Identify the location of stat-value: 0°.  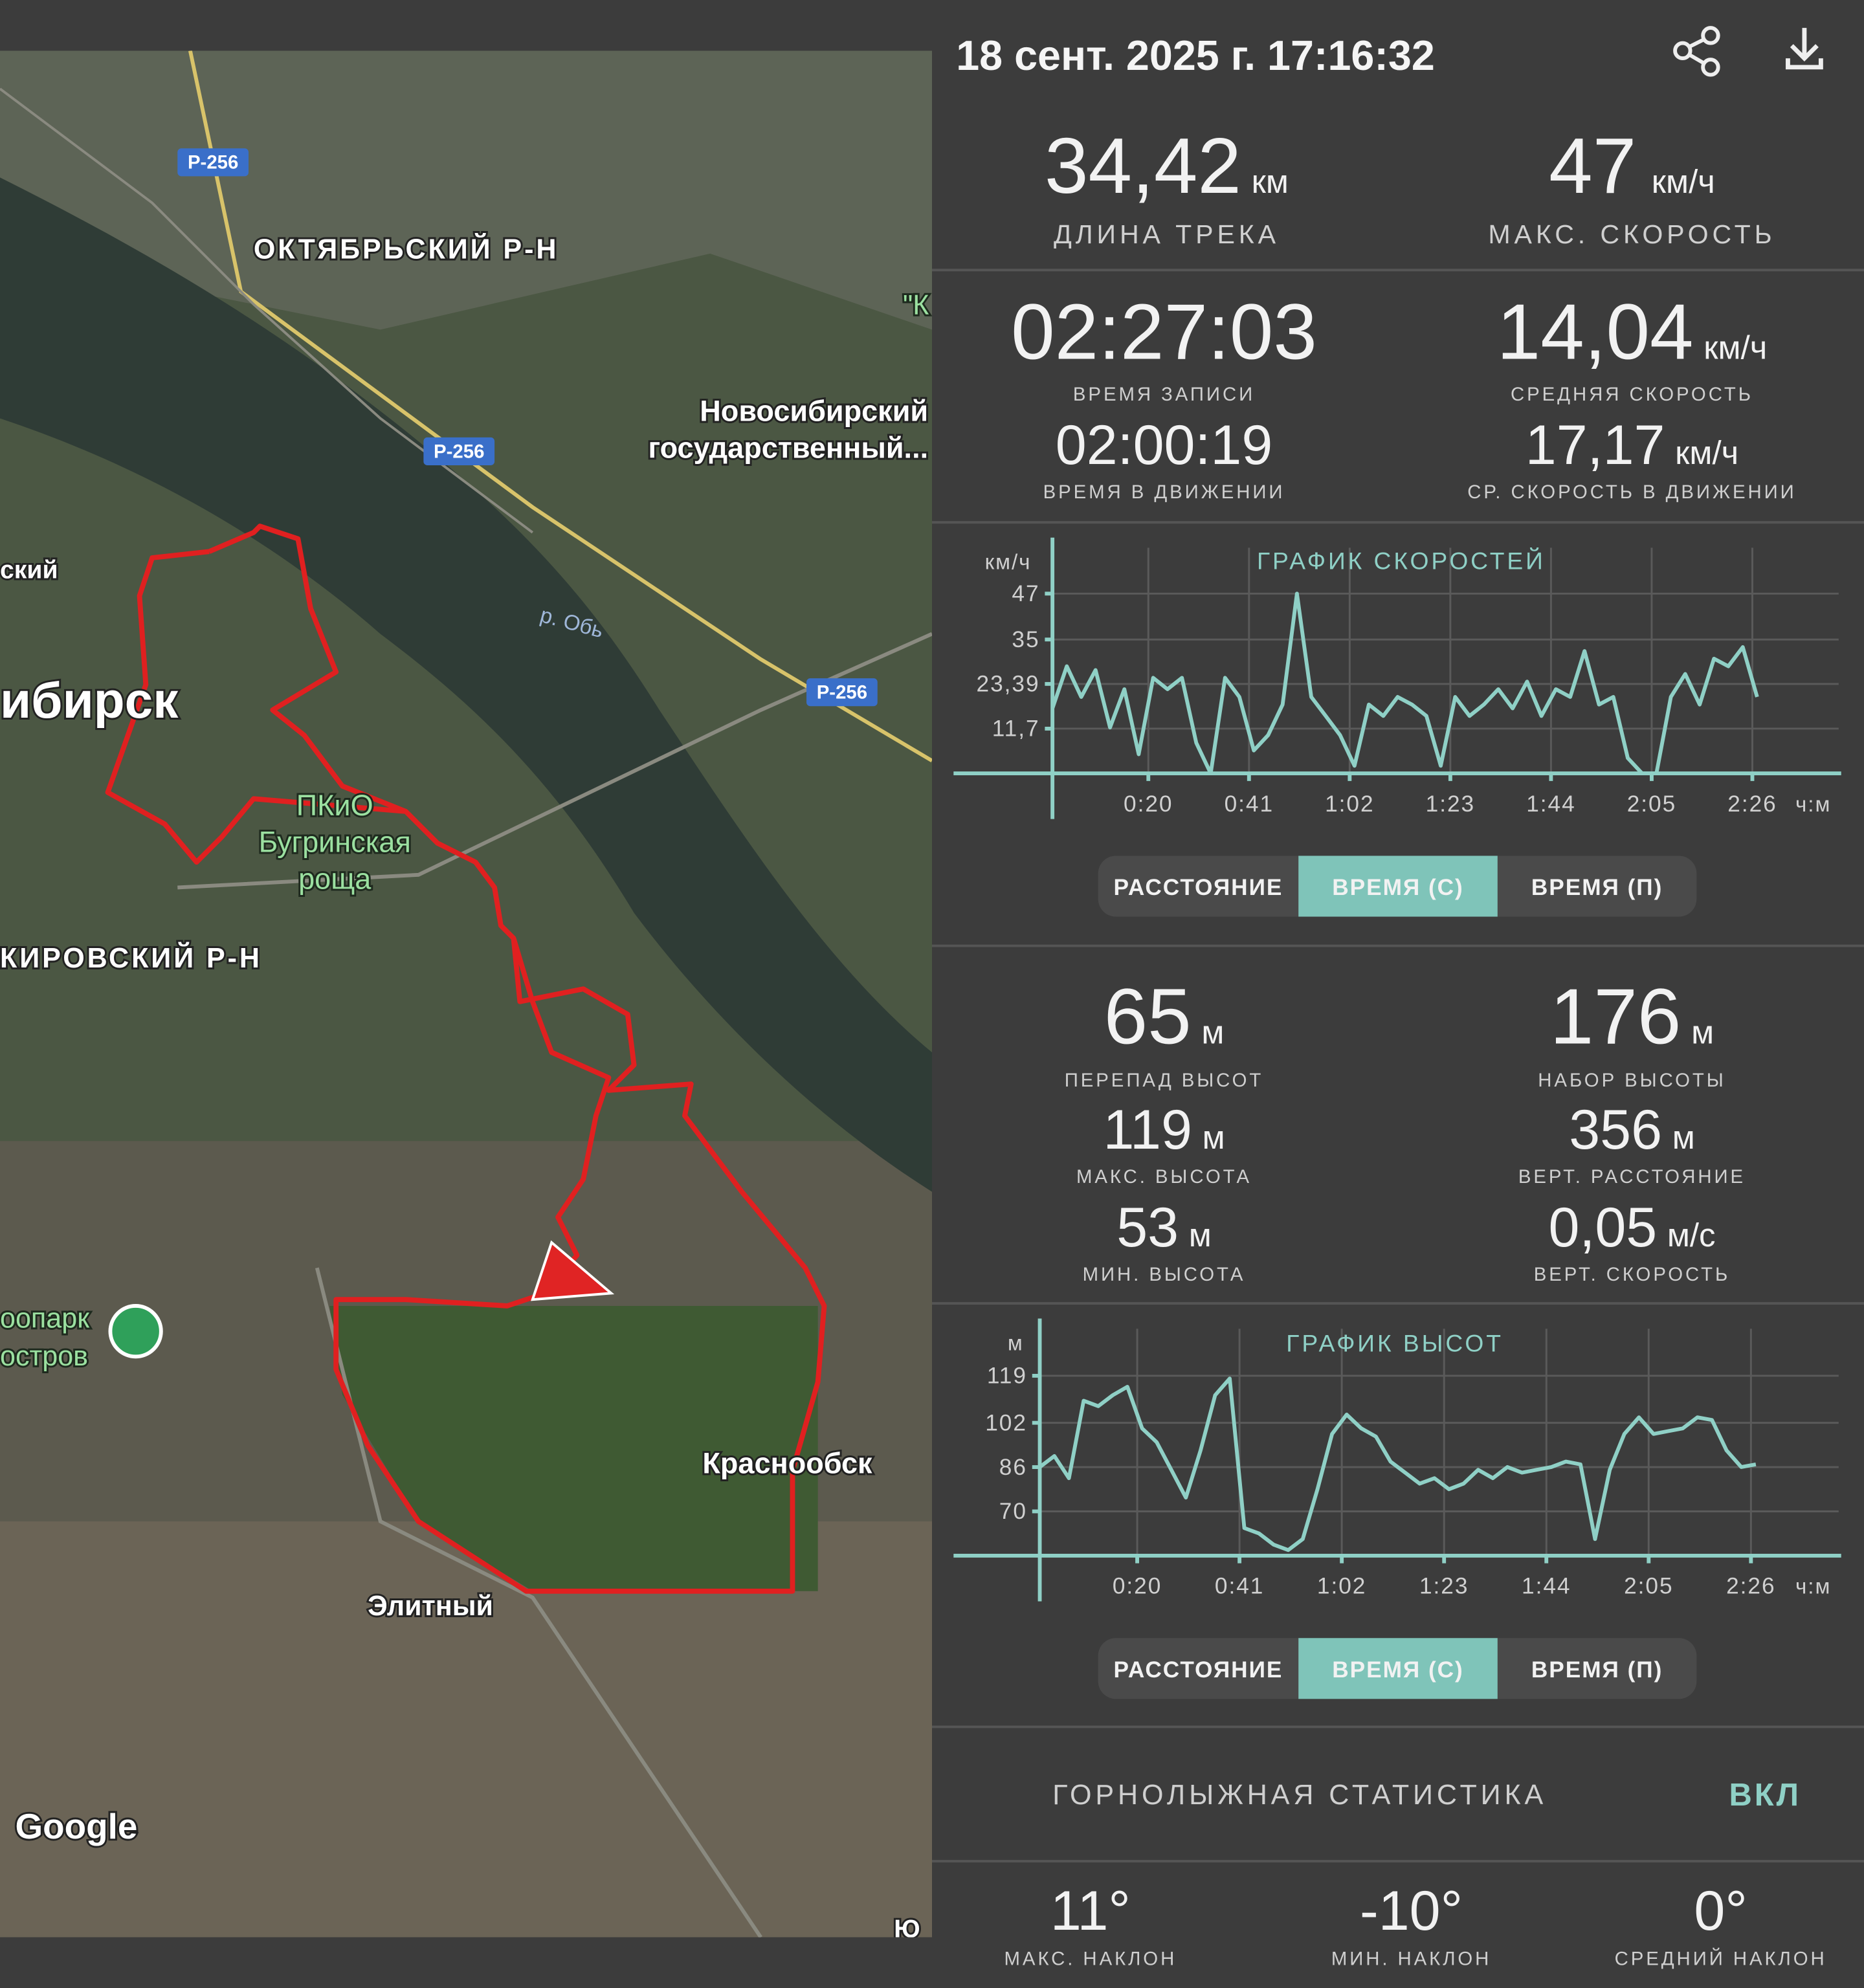
(1720, 1911).